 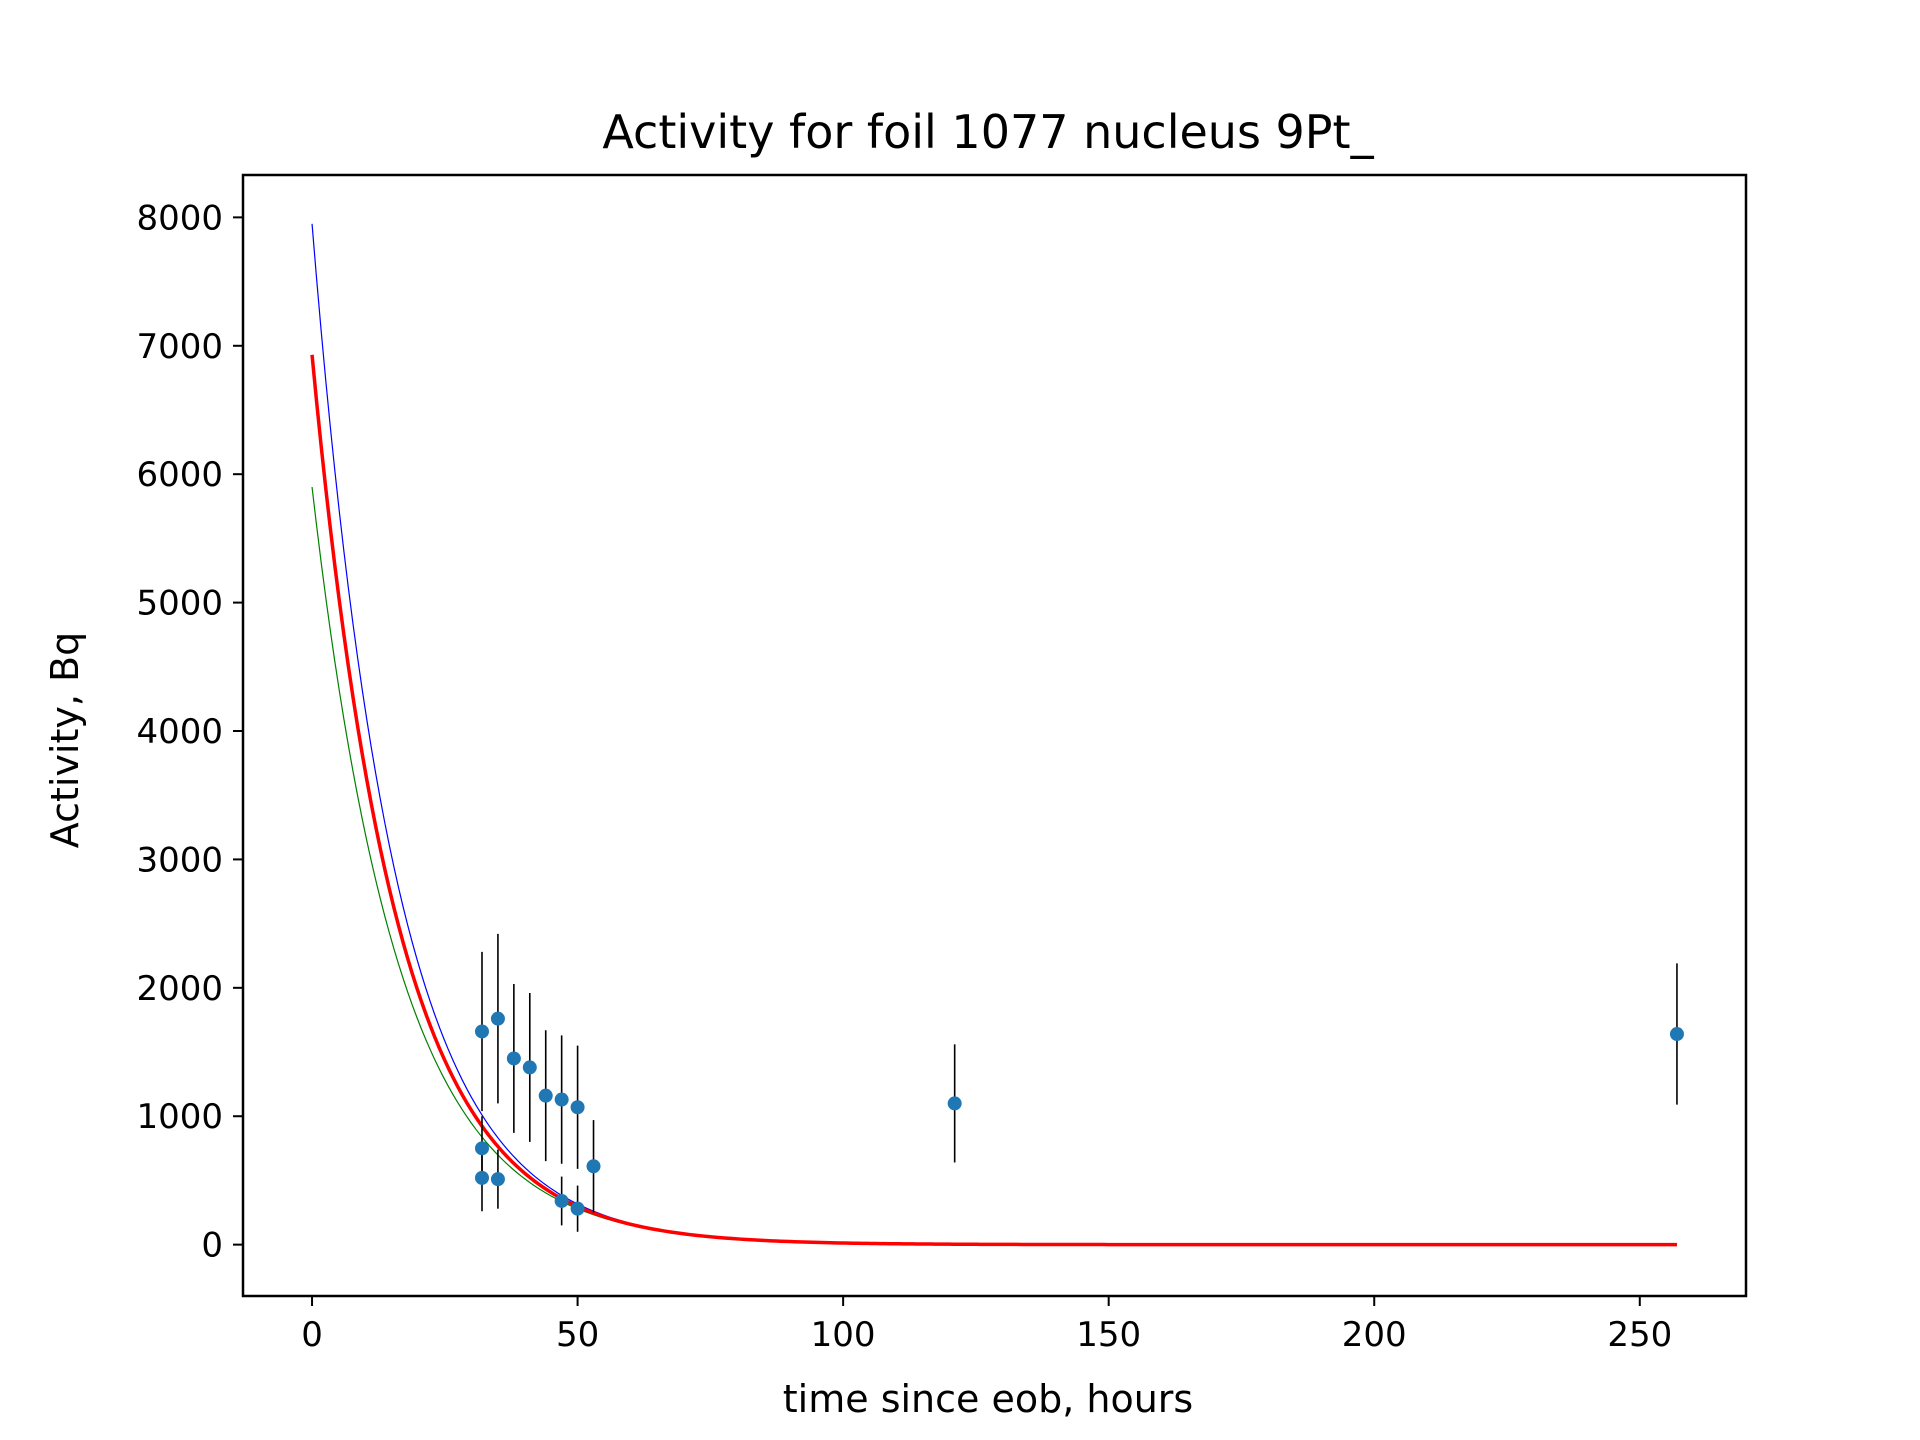 I want to click on x-axis-label: time since eob, hours, so click(x=988, y=1399).